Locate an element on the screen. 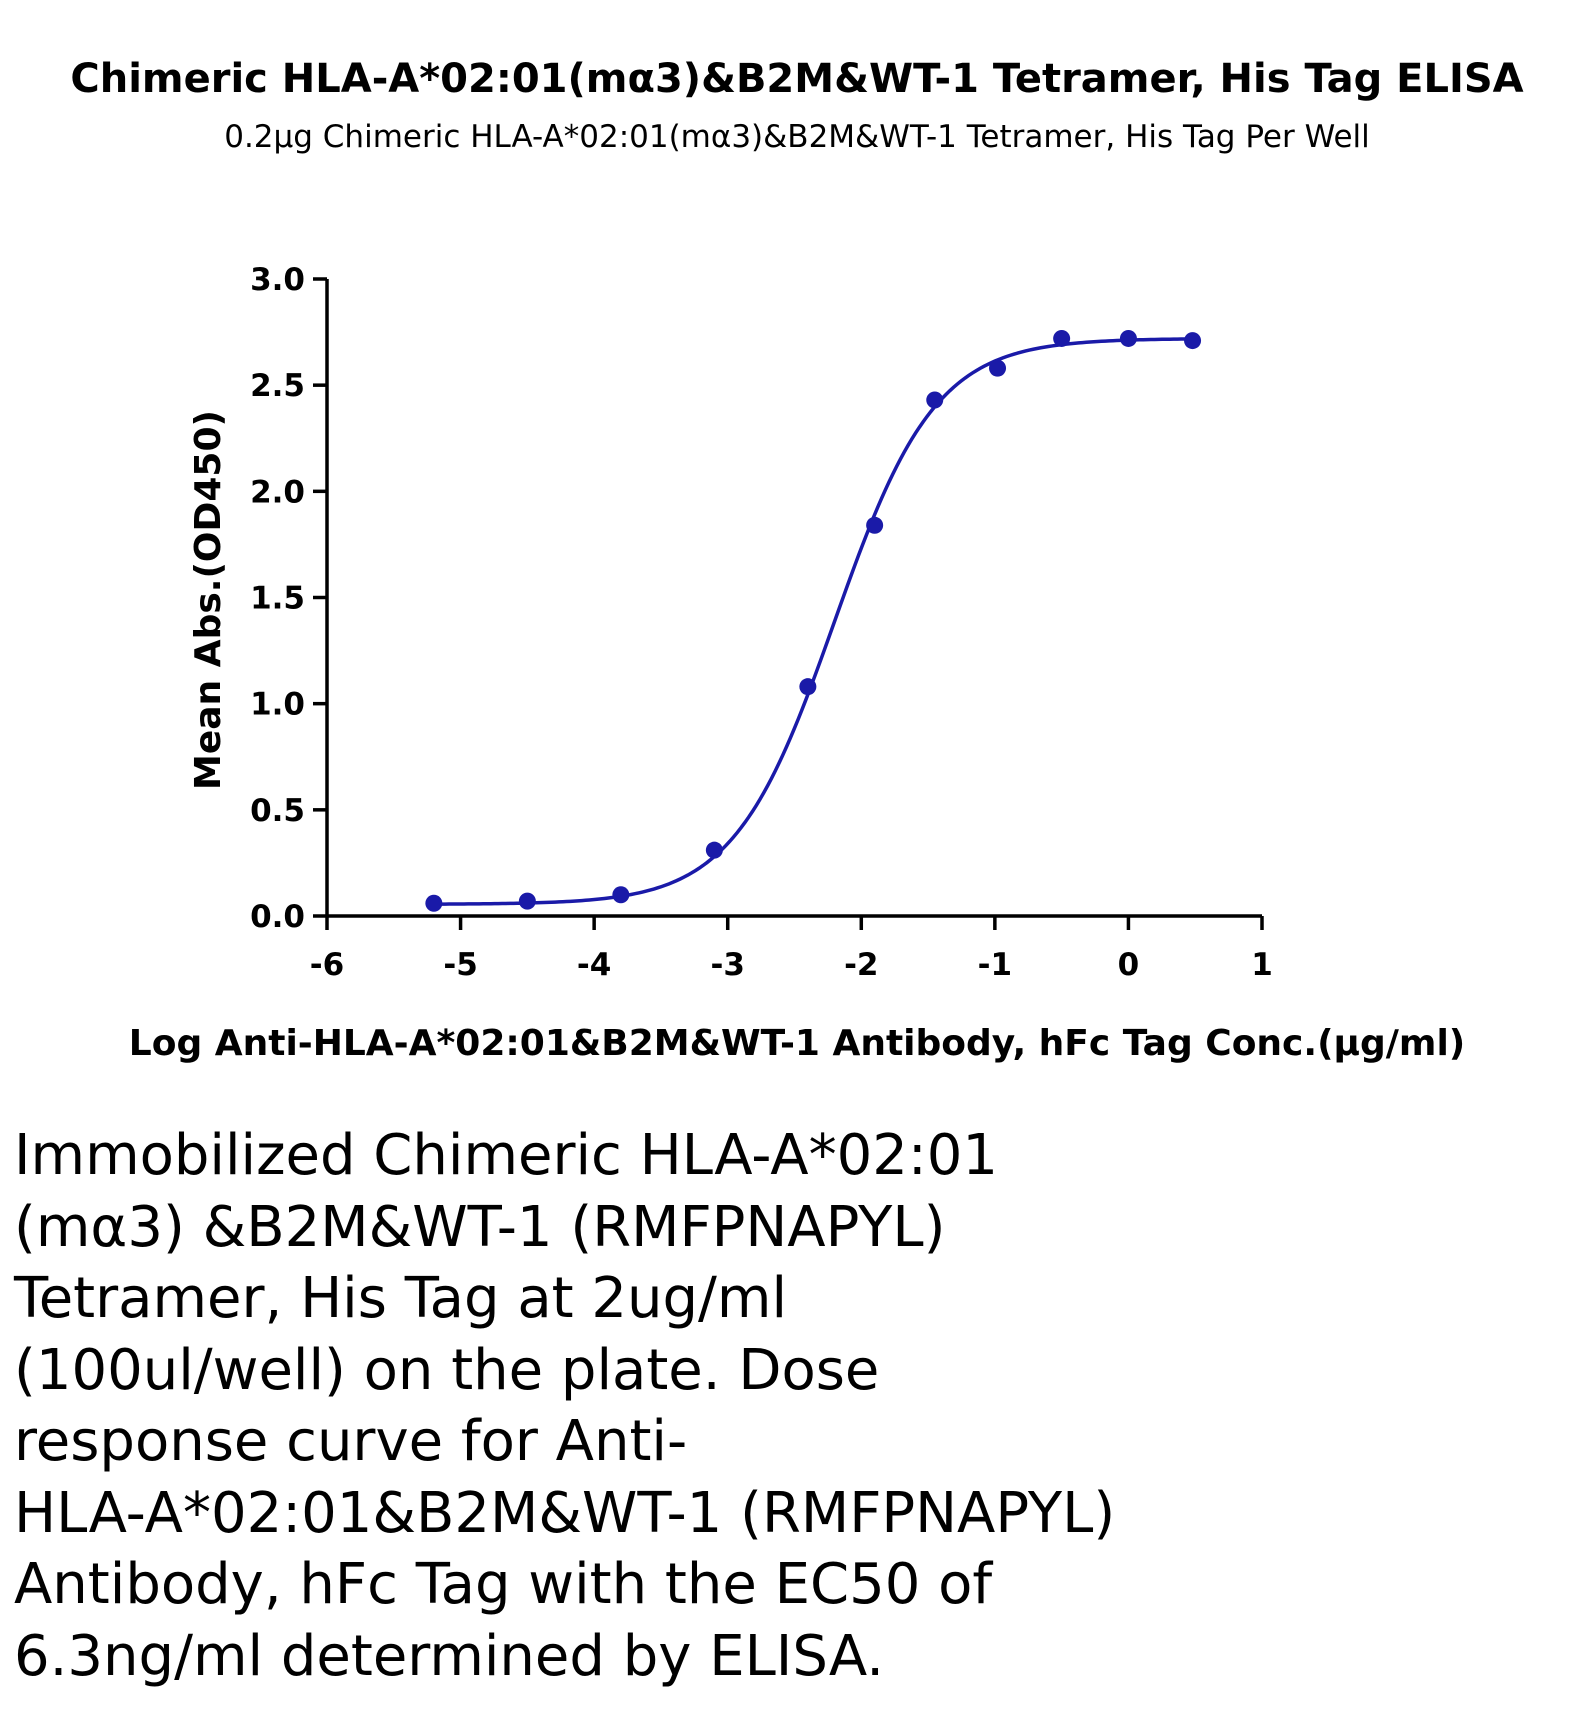 This screenshot has width=1594, height=1712. y-tick-label: 0.0 is located at coordinates (277, 917).